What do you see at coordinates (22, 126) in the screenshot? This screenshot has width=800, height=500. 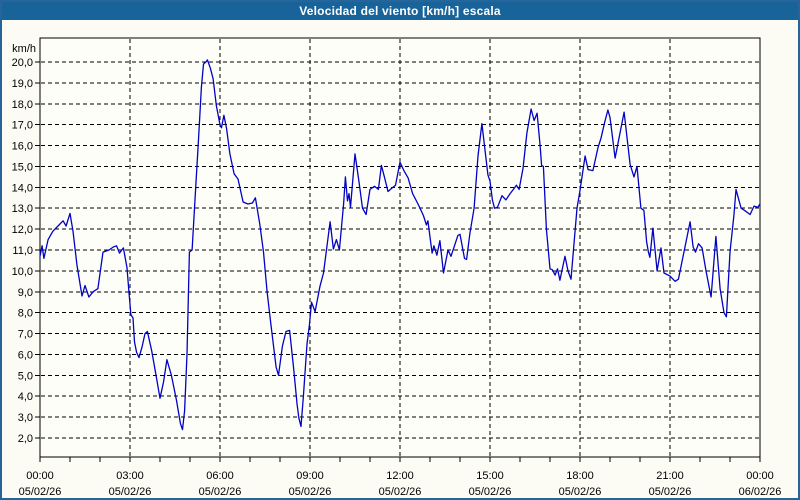 I see `y-tick-label: 17,0` at bounding box center [22, 126].